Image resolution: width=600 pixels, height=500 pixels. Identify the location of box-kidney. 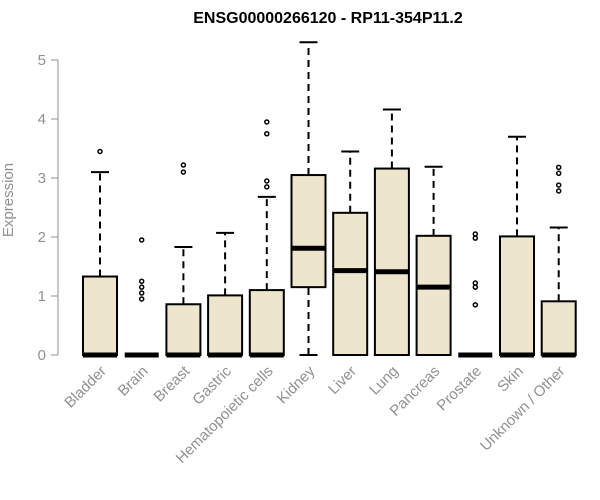
(308, 198).